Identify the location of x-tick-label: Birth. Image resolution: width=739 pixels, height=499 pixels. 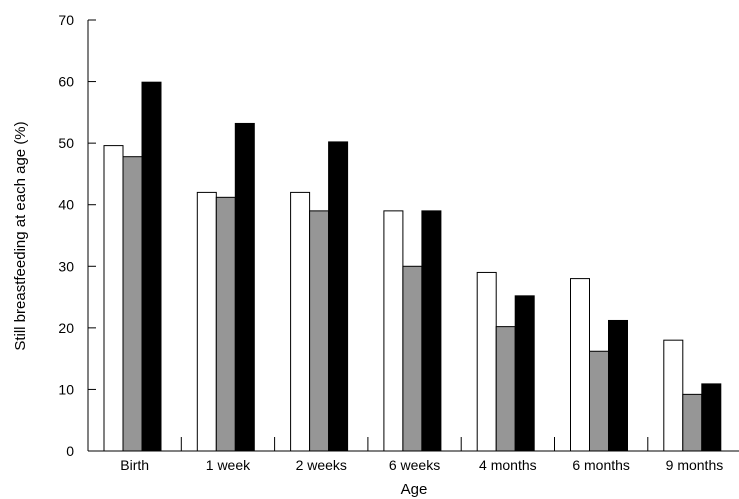
(134, 465).